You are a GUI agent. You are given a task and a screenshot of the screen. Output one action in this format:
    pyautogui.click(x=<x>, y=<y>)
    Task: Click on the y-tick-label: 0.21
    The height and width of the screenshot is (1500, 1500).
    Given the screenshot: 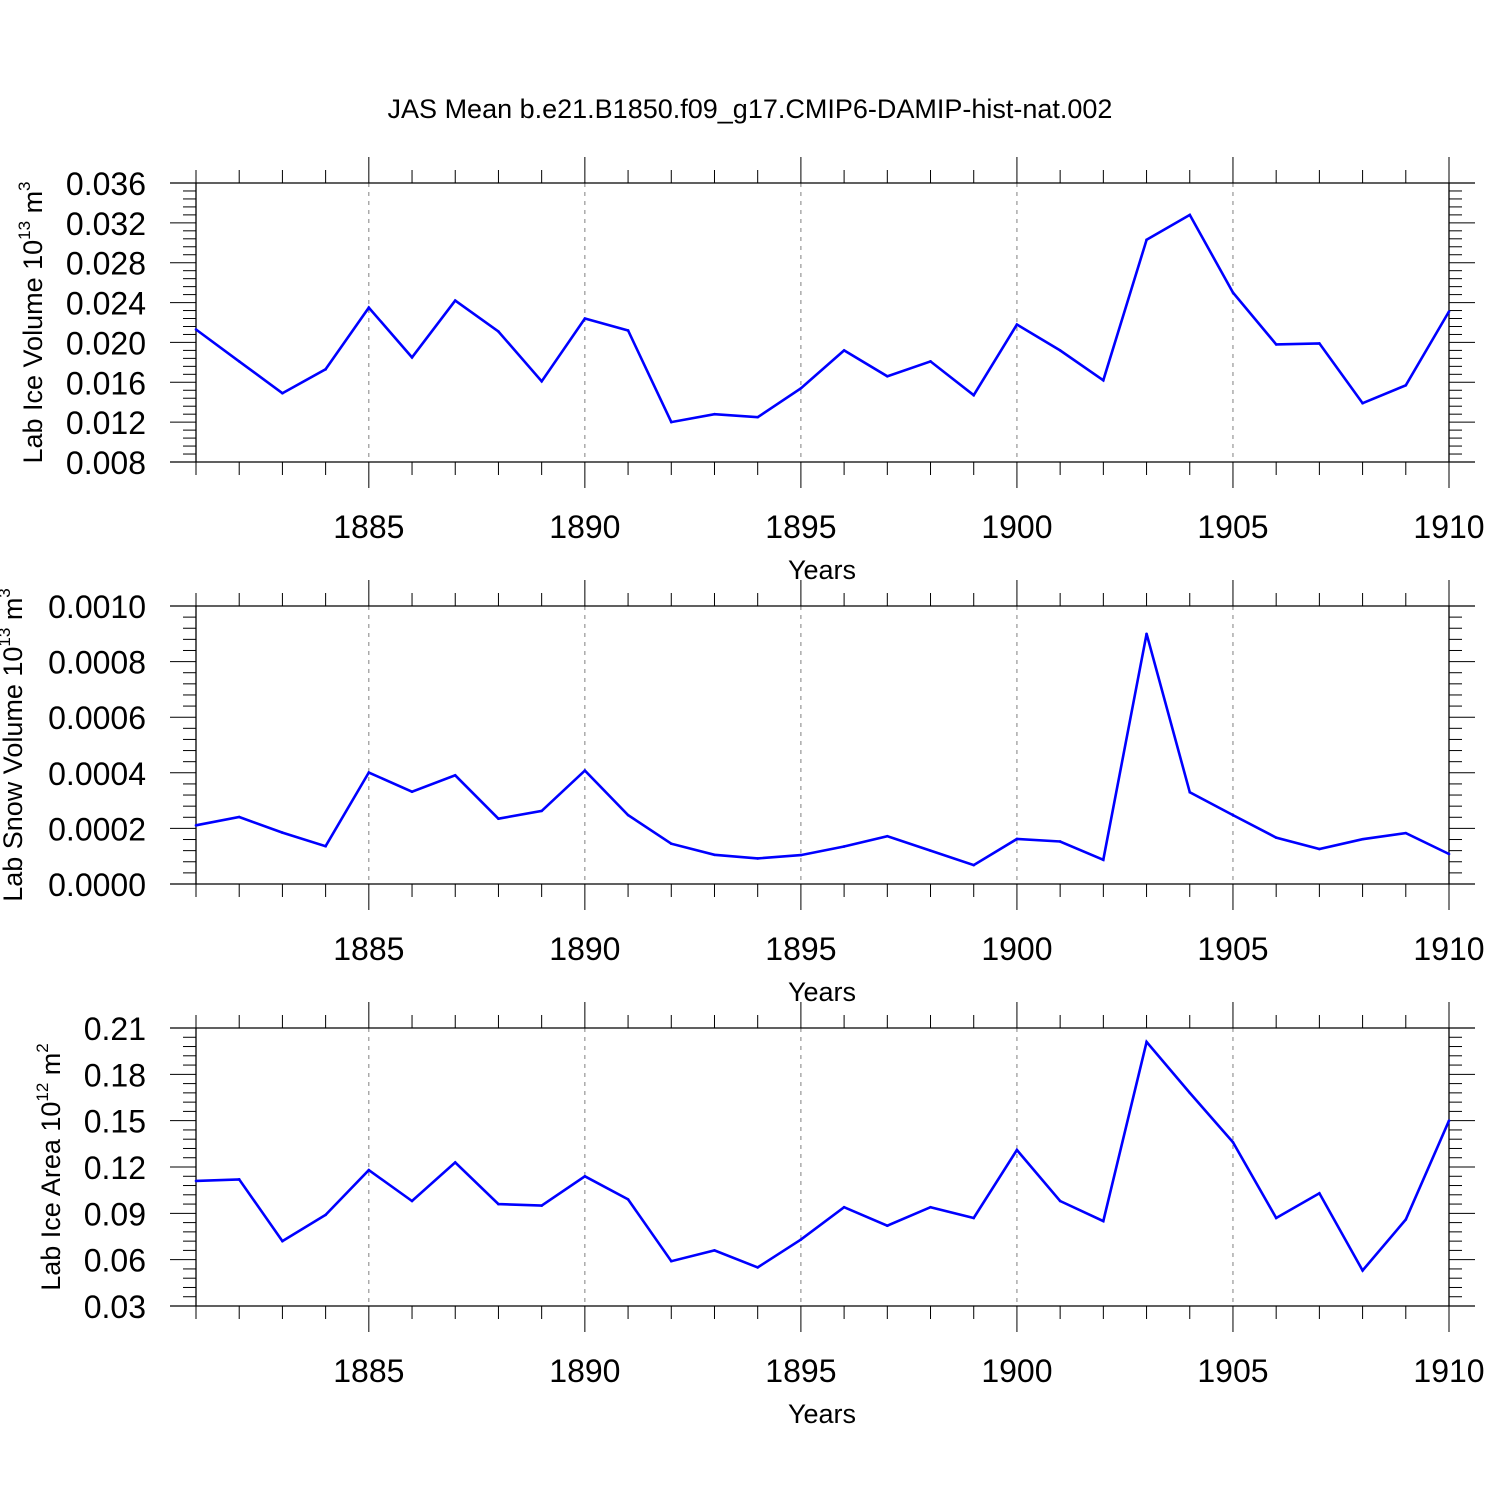 What is the action you would take?
    pyautogui.click(x=115, y=1029)
    